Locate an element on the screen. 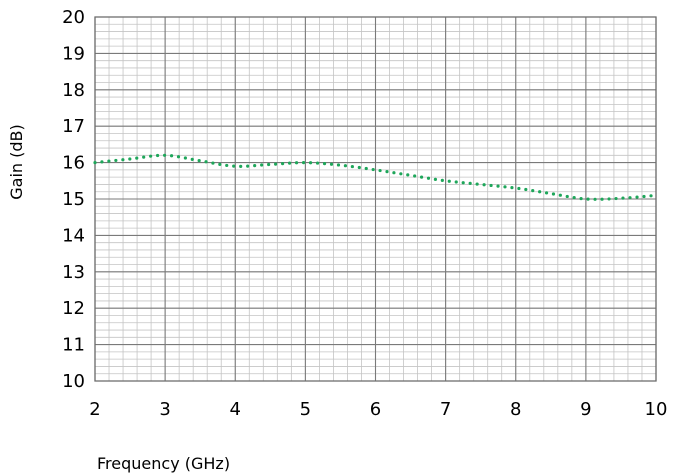 Image resolution: width=673 pixels, height=475 pixels. x-tick-labels: 2 3 4 5 6 7 8 9 10 is located at coordinates (378, 409).